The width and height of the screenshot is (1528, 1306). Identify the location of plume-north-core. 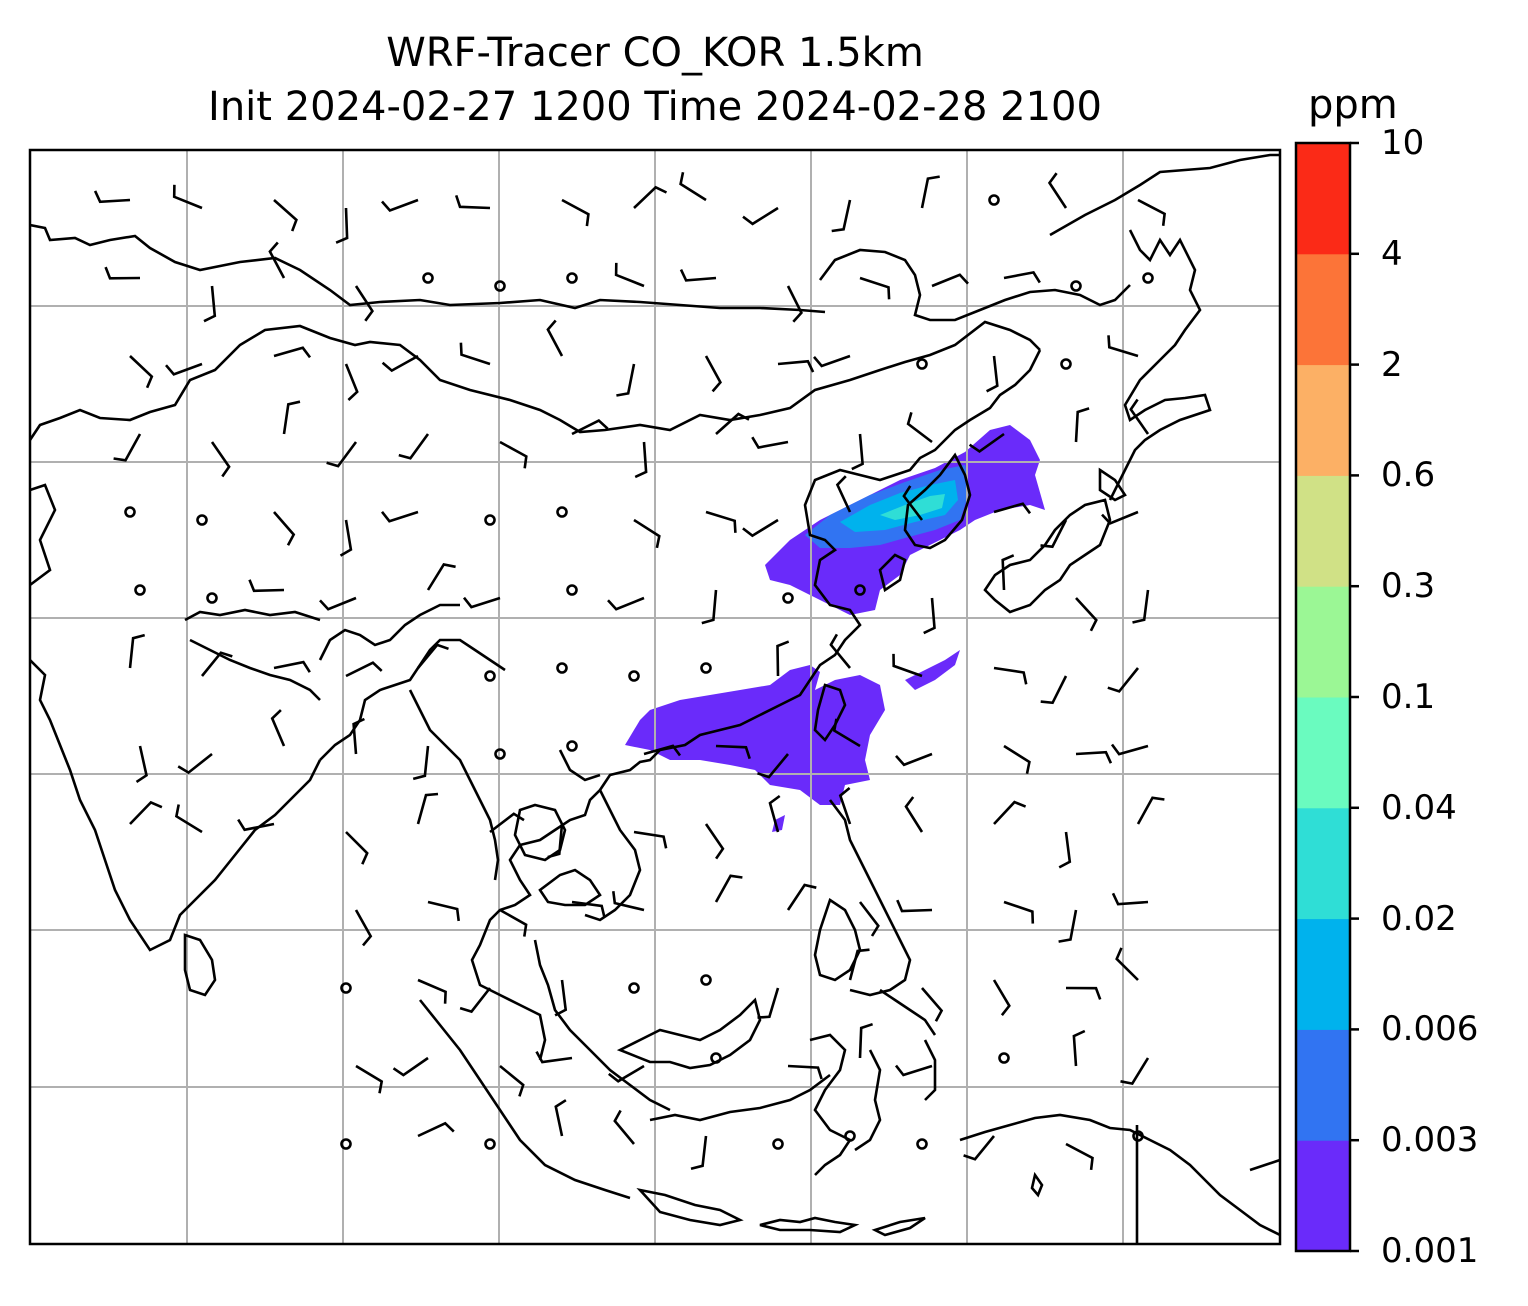
(899, 506).